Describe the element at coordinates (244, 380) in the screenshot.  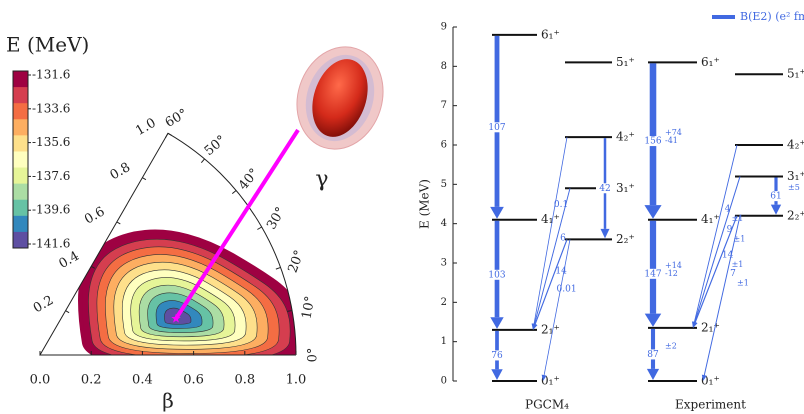
I see `x-tick-label: 0.8` at that location.